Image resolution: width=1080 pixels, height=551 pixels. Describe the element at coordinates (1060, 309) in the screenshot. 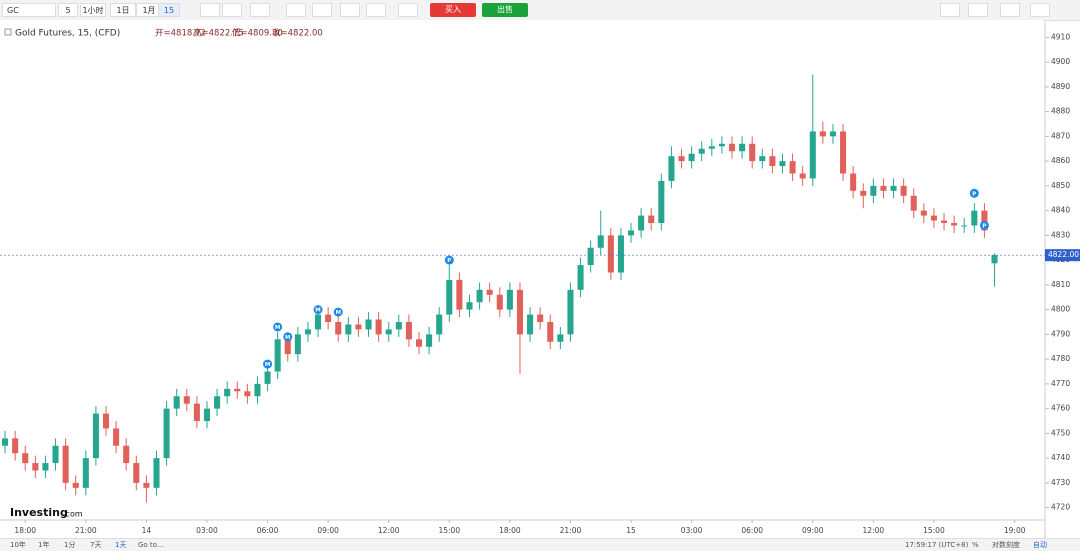

I see `y-tick-label: 4800` at that location.